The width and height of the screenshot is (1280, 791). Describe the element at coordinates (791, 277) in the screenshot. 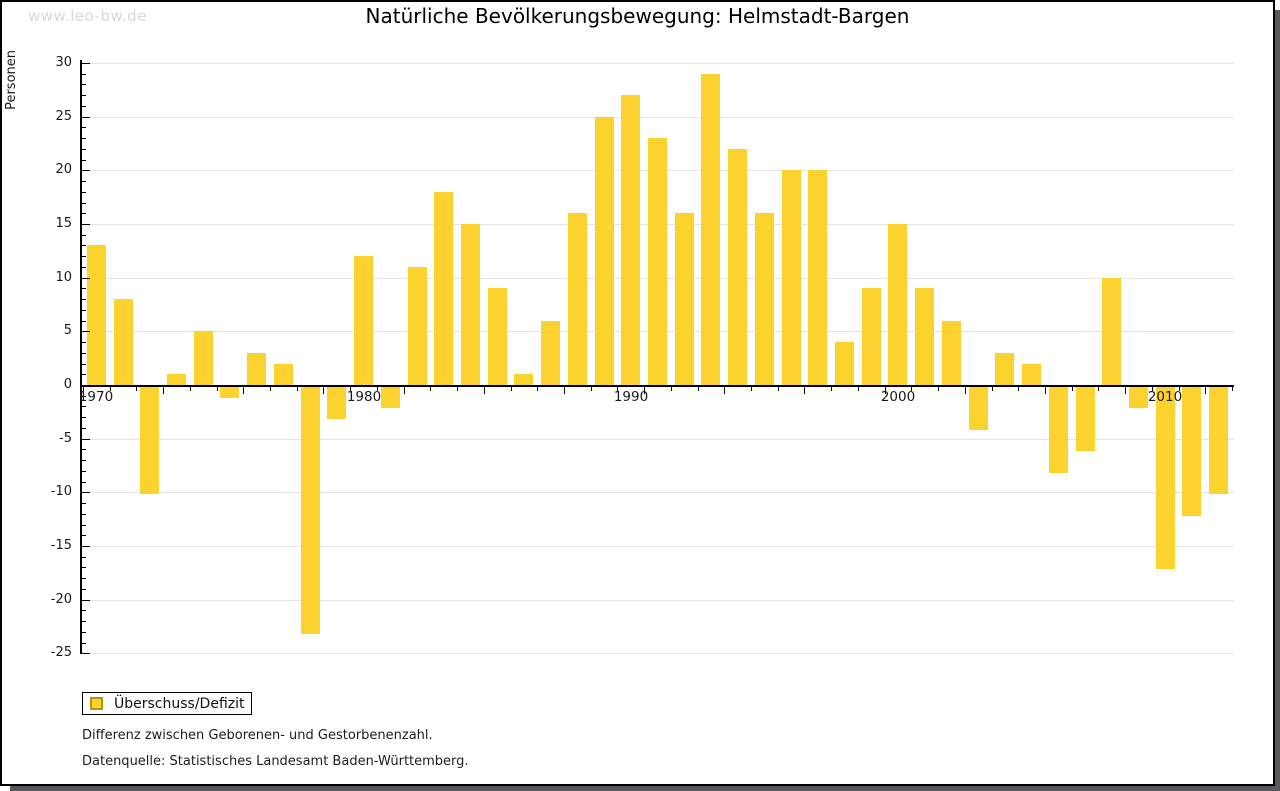

I see `bar-1996` at that location.